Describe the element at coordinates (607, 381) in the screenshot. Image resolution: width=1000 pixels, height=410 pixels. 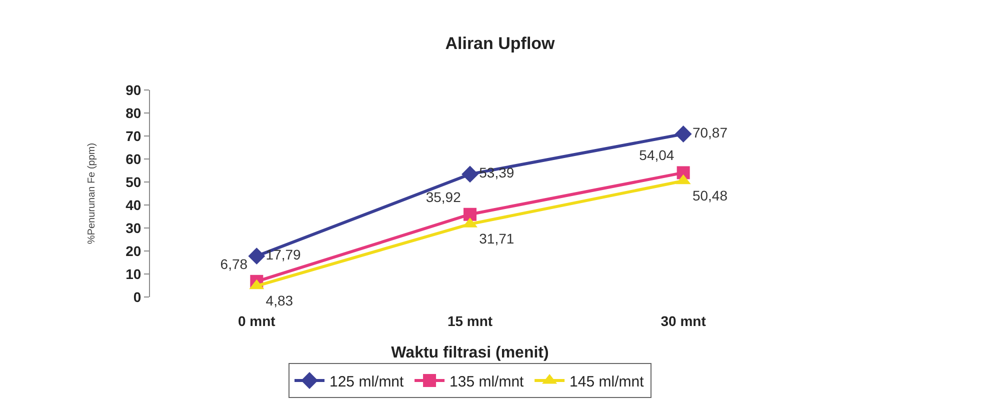
I see `legend-label: 145 ml/mnt` at that location.